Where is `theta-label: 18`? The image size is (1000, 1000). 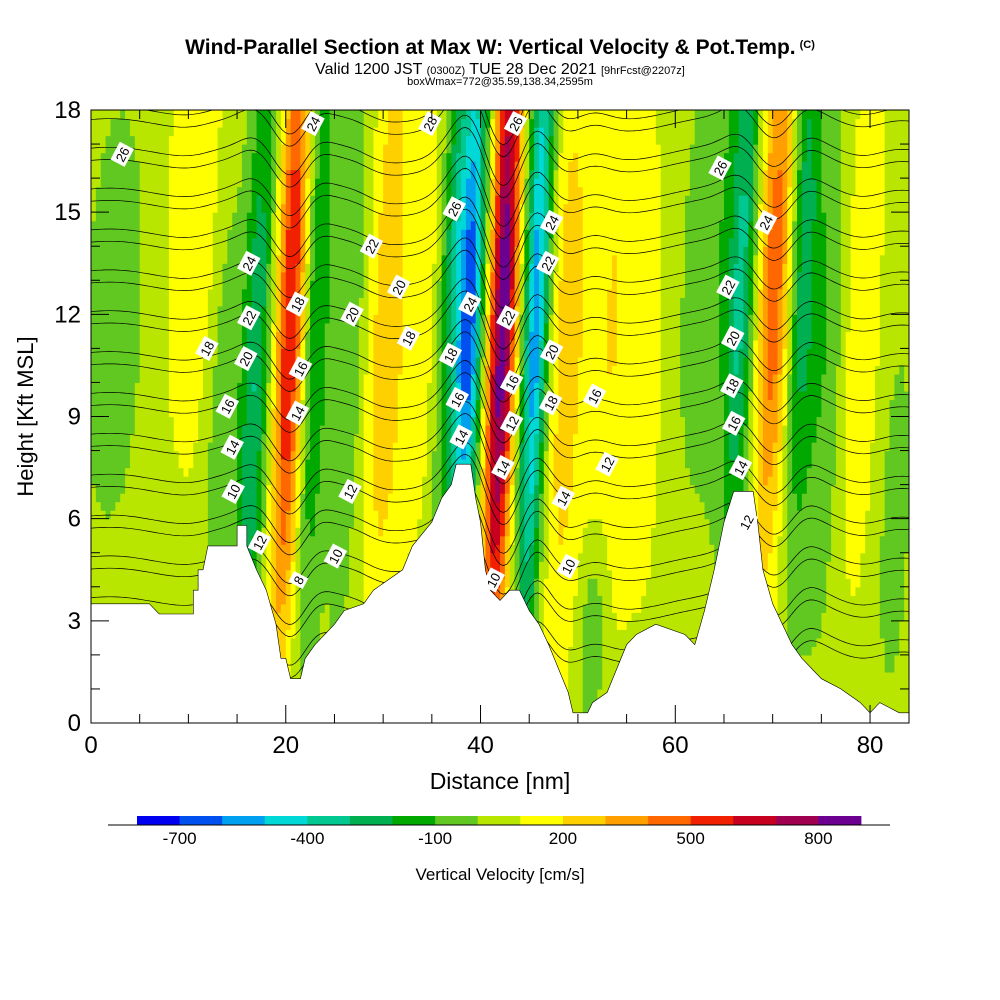
theta-label: 18 is located at coordinates (408, 338).